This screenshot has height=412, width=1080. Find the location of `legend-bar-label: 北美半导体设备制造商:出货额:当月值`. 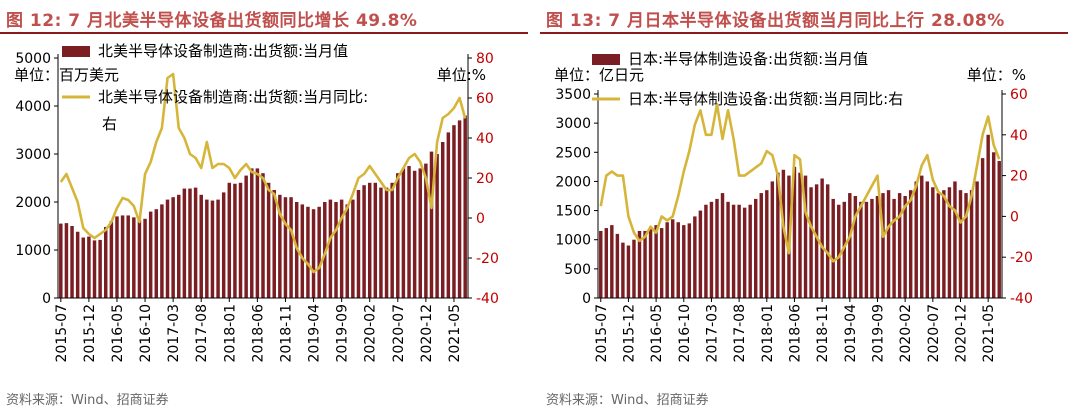

legend-bar-label: 北美半导体设备制造商:出货额:当月值 is located at coordinates (223, 51).